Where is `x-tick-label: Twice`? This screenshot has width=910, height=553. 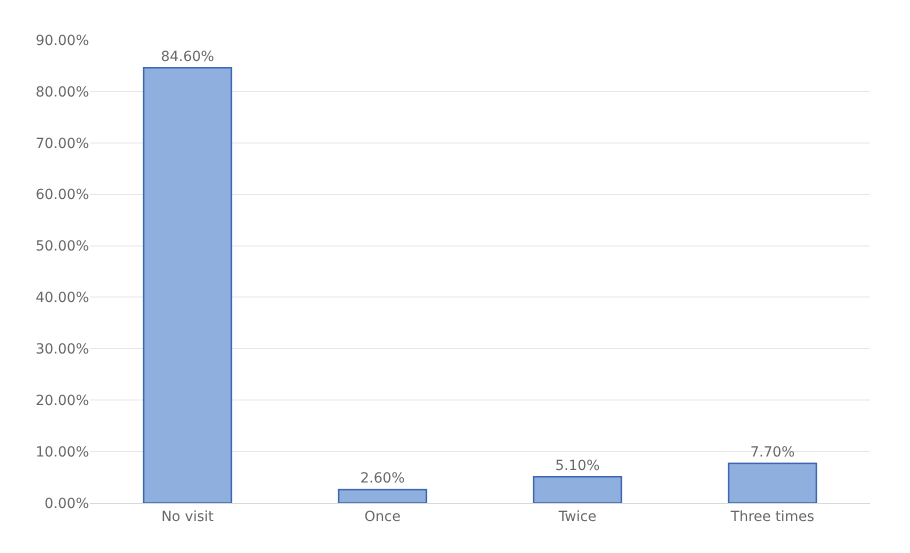
x-tick-label: Twice is located at coordinates (577, 516).